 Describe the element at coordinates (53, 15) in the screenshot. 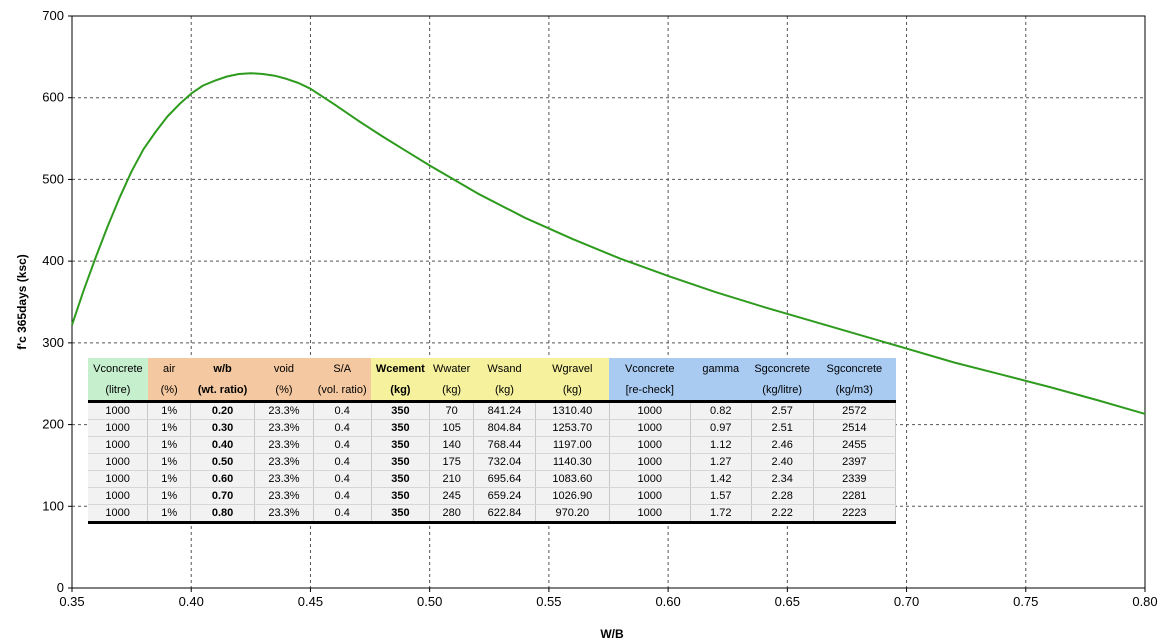

I see `y-tick-label: 700` at that location.